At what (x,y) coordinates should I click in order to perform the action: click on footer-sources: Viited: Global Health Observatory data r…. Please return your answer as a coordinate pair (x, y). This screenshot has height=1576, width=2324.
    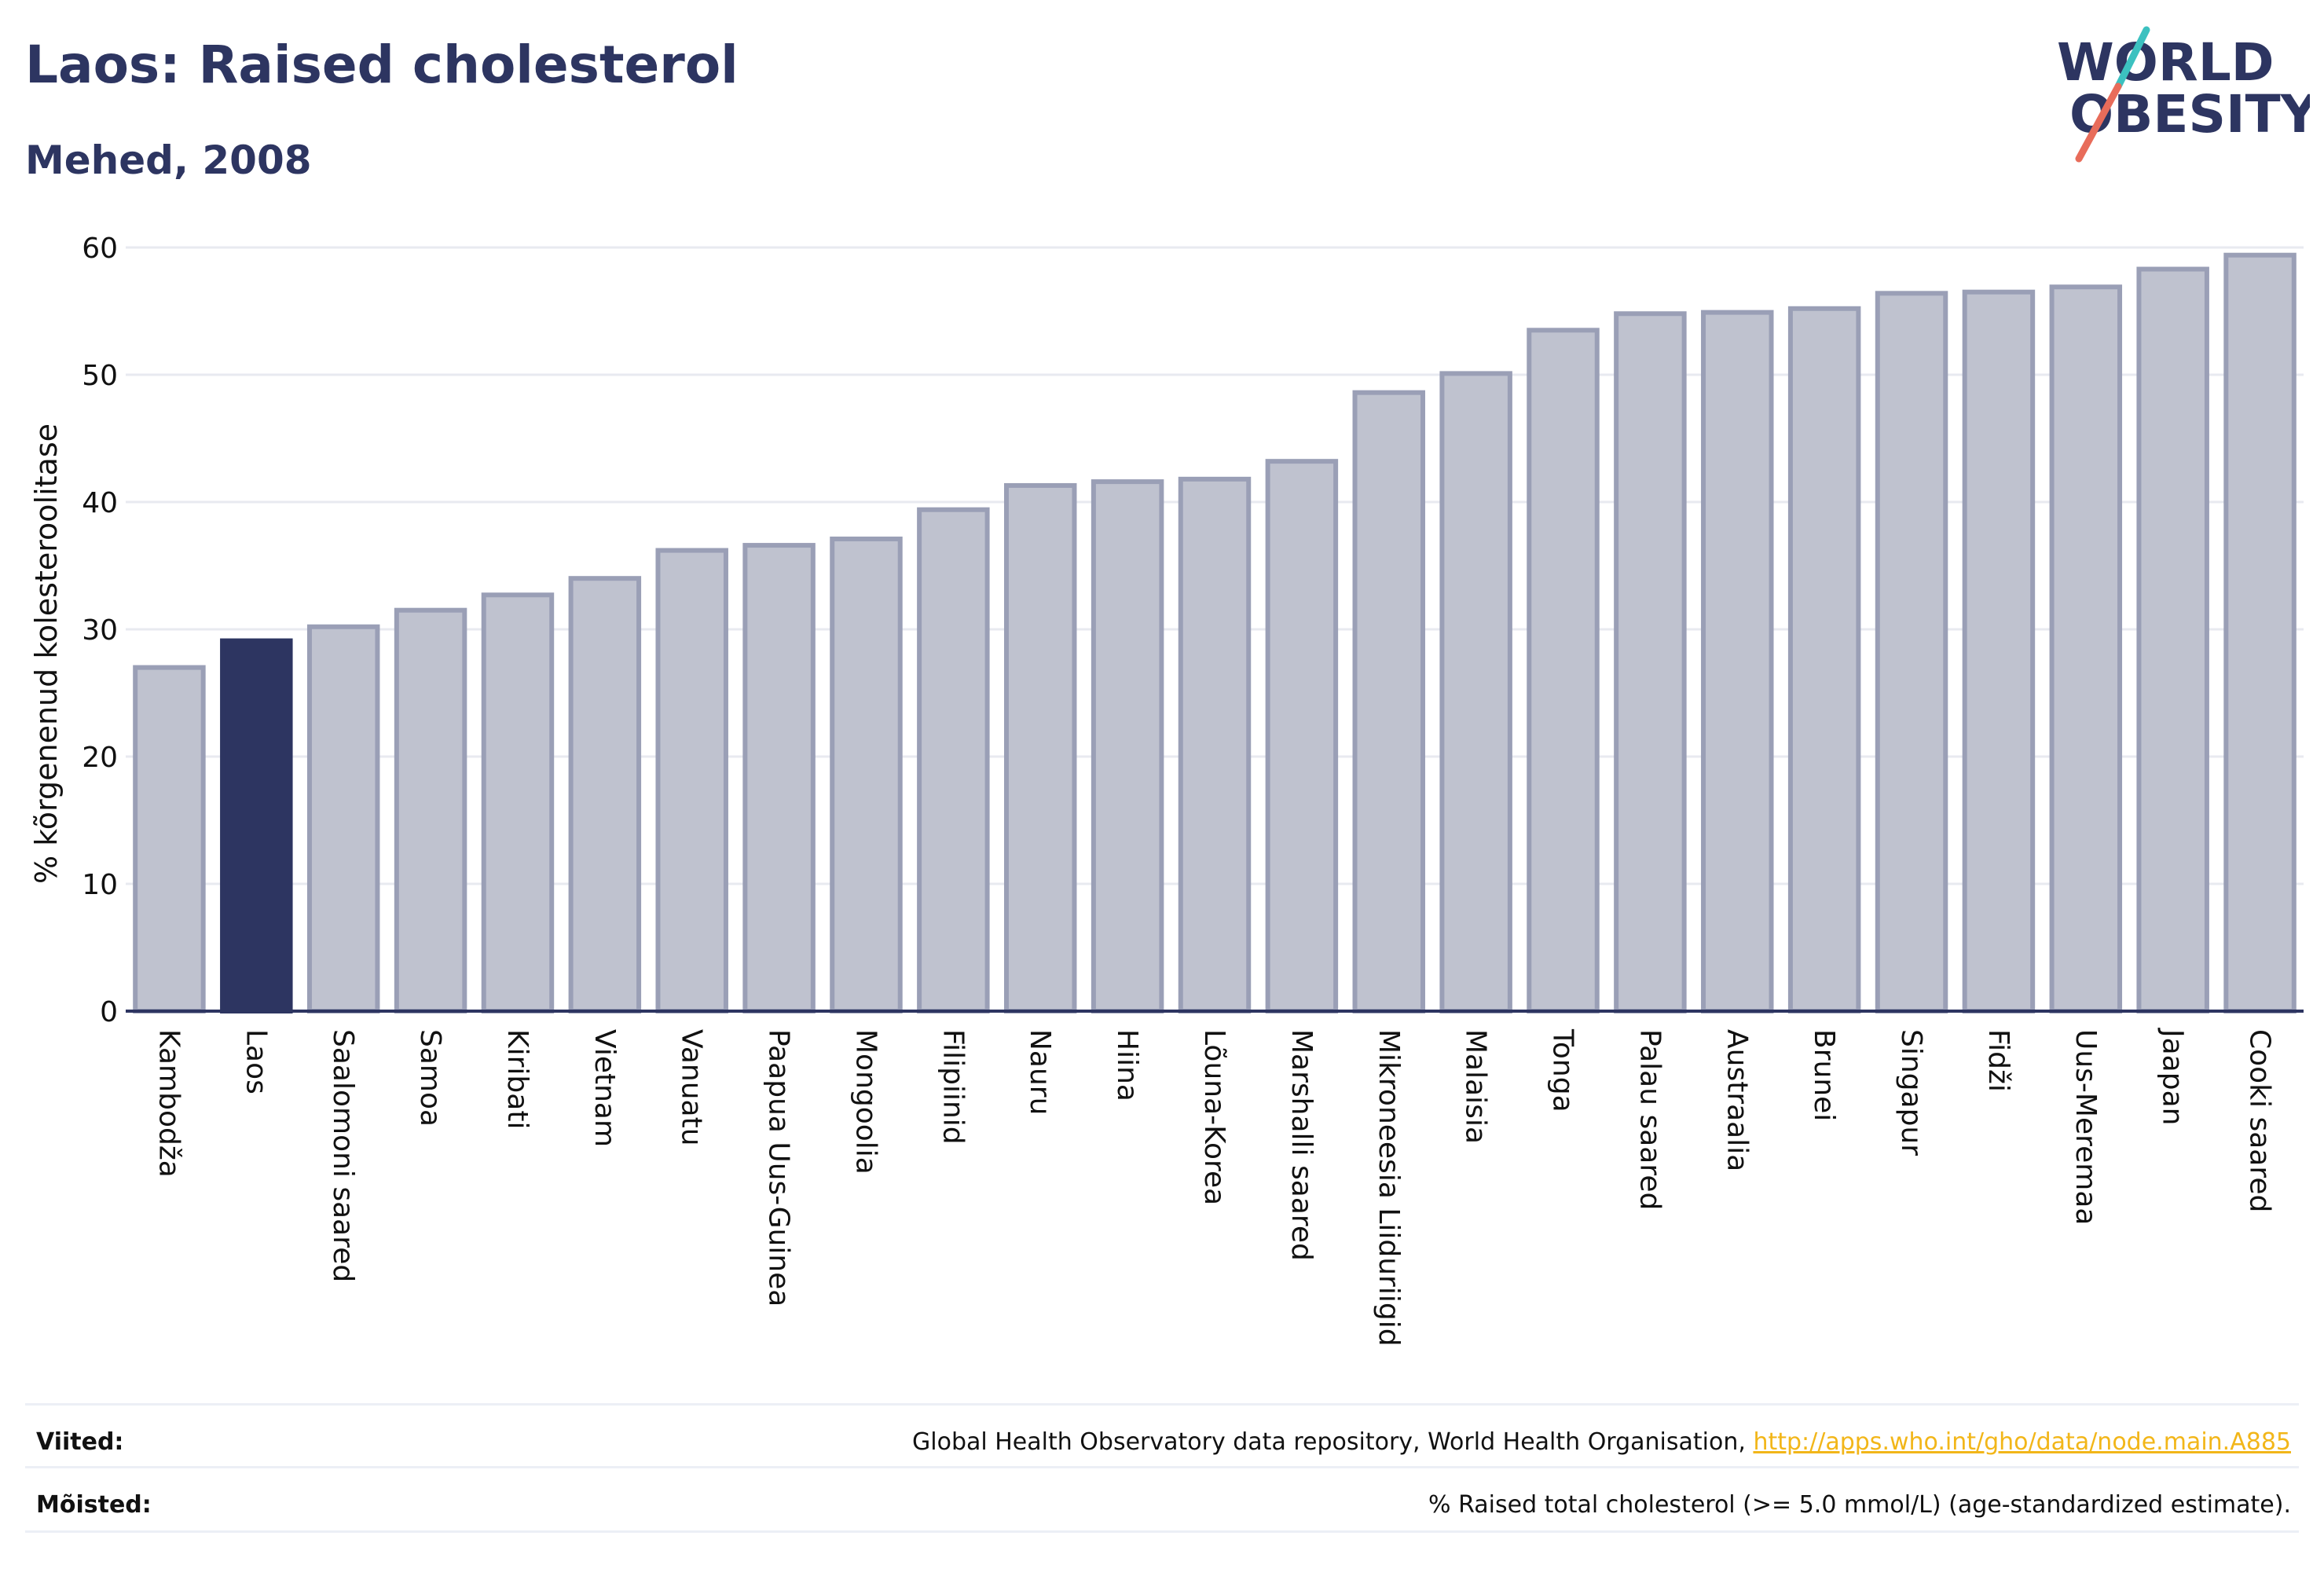
    Looking at the image, I should click on (1162, 1442).